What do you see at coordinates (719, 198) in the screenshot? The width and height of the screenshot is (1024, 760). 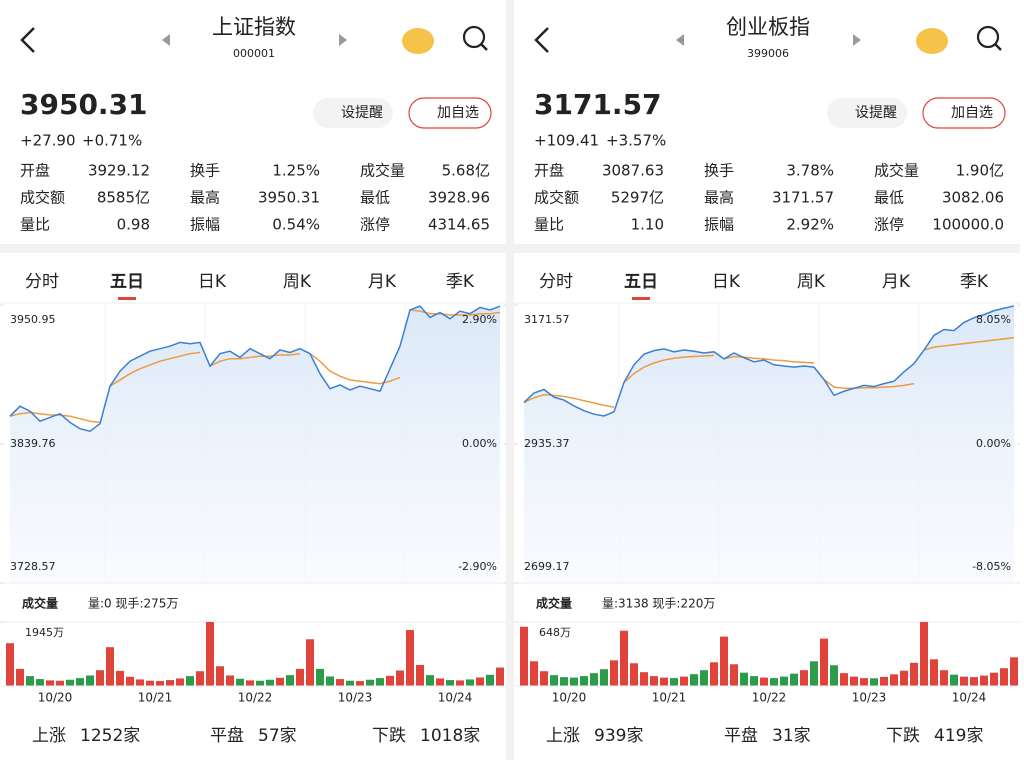 I see `stat-label: 最高` at bounding box center [719, 198].